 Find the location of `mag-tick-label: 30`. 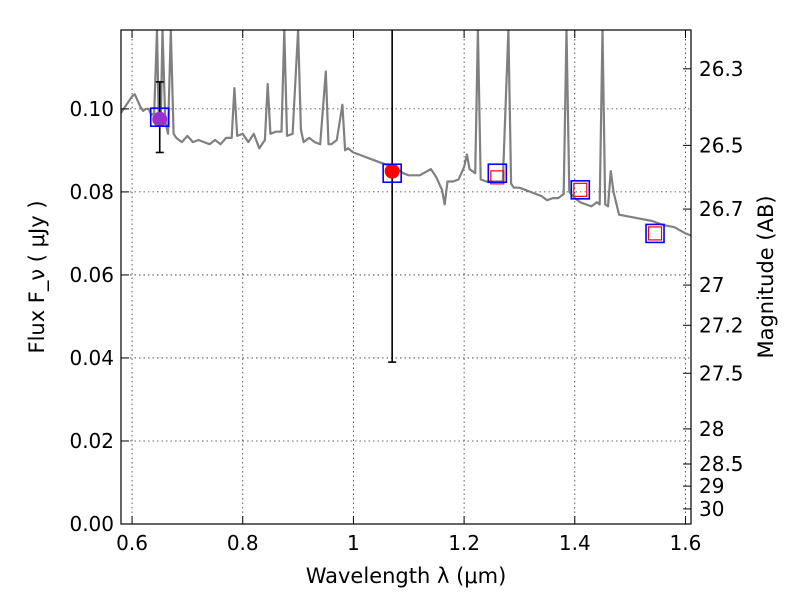

mag-tick-label: 30 is located at coordinates (711, 509).